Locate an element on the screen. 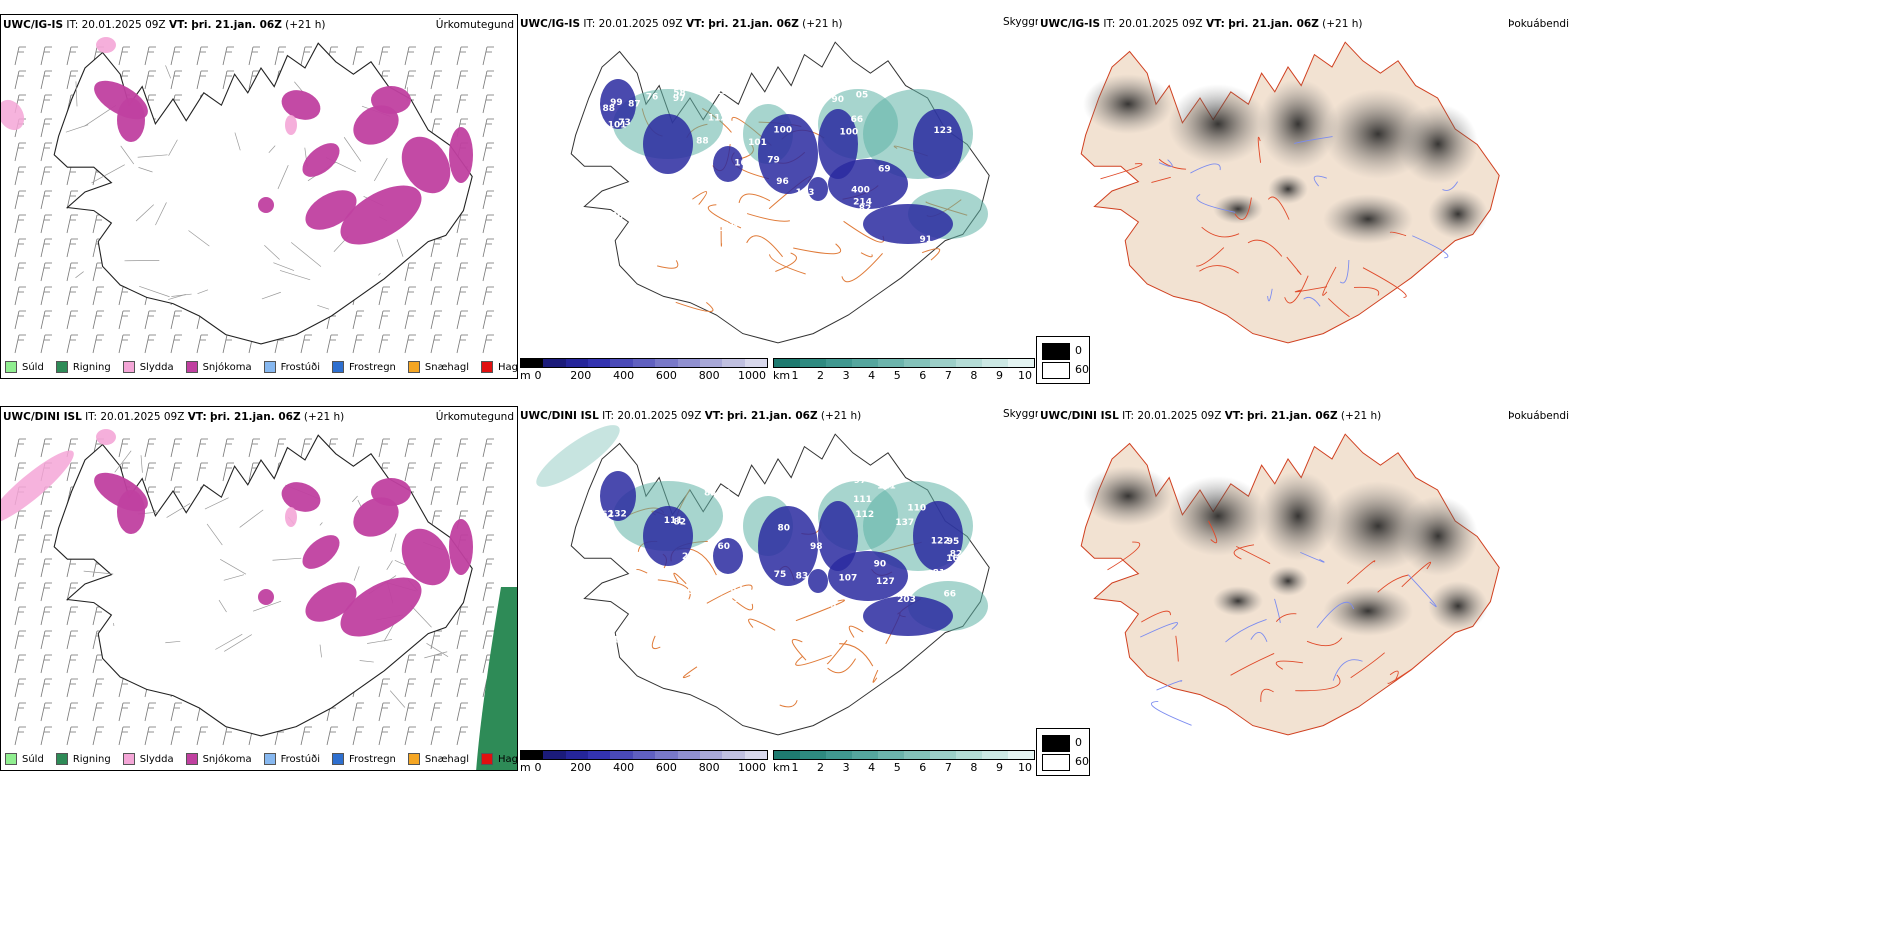 This screenshot has height=950, width=1900. ceiling-value-label: 109 is located at coordinates (707, 584).